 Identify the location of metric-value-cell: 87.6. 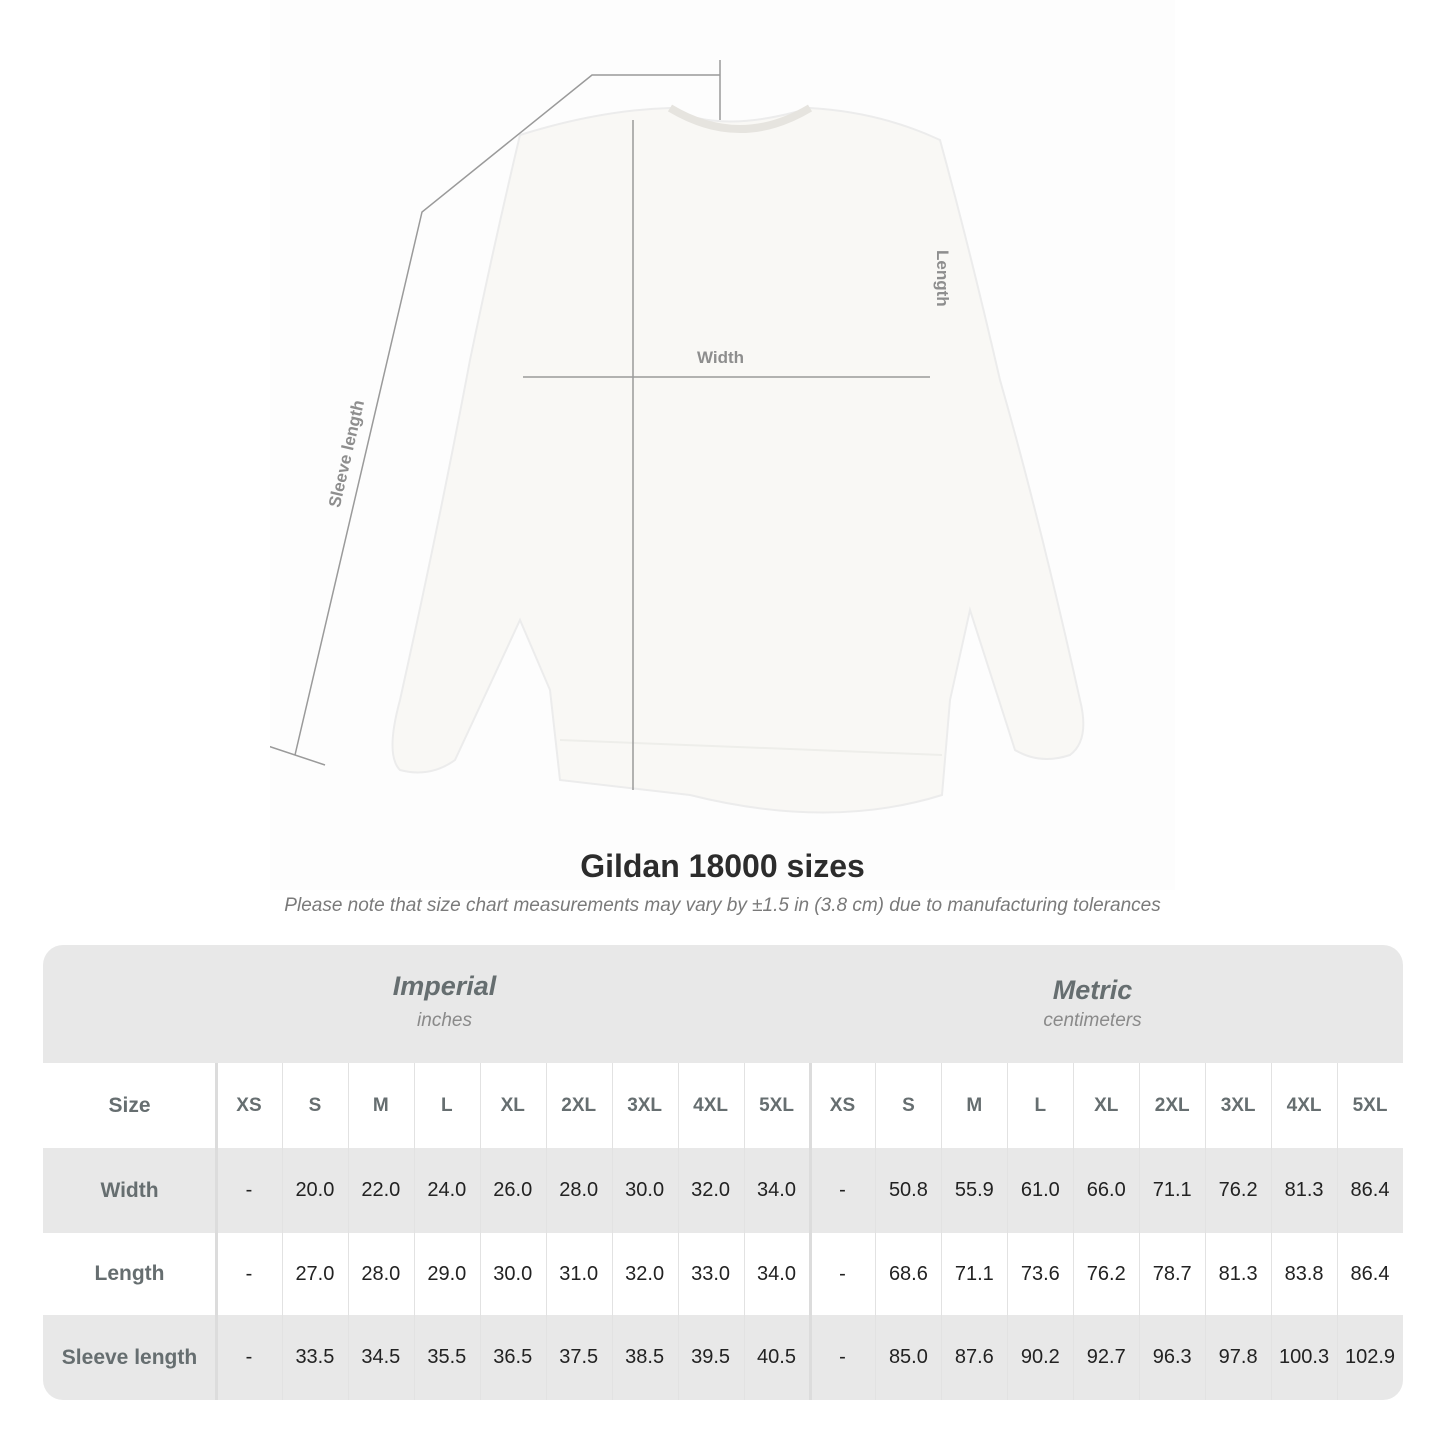
(974, 1357).